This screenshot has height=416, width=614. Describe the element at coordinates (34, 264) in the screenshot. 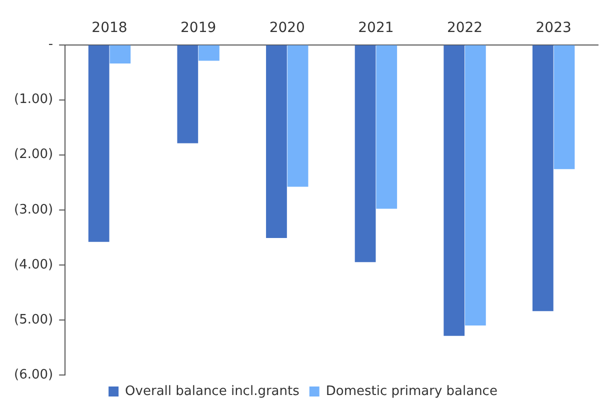

I see `y-tick-label: (4.00)` at that location.